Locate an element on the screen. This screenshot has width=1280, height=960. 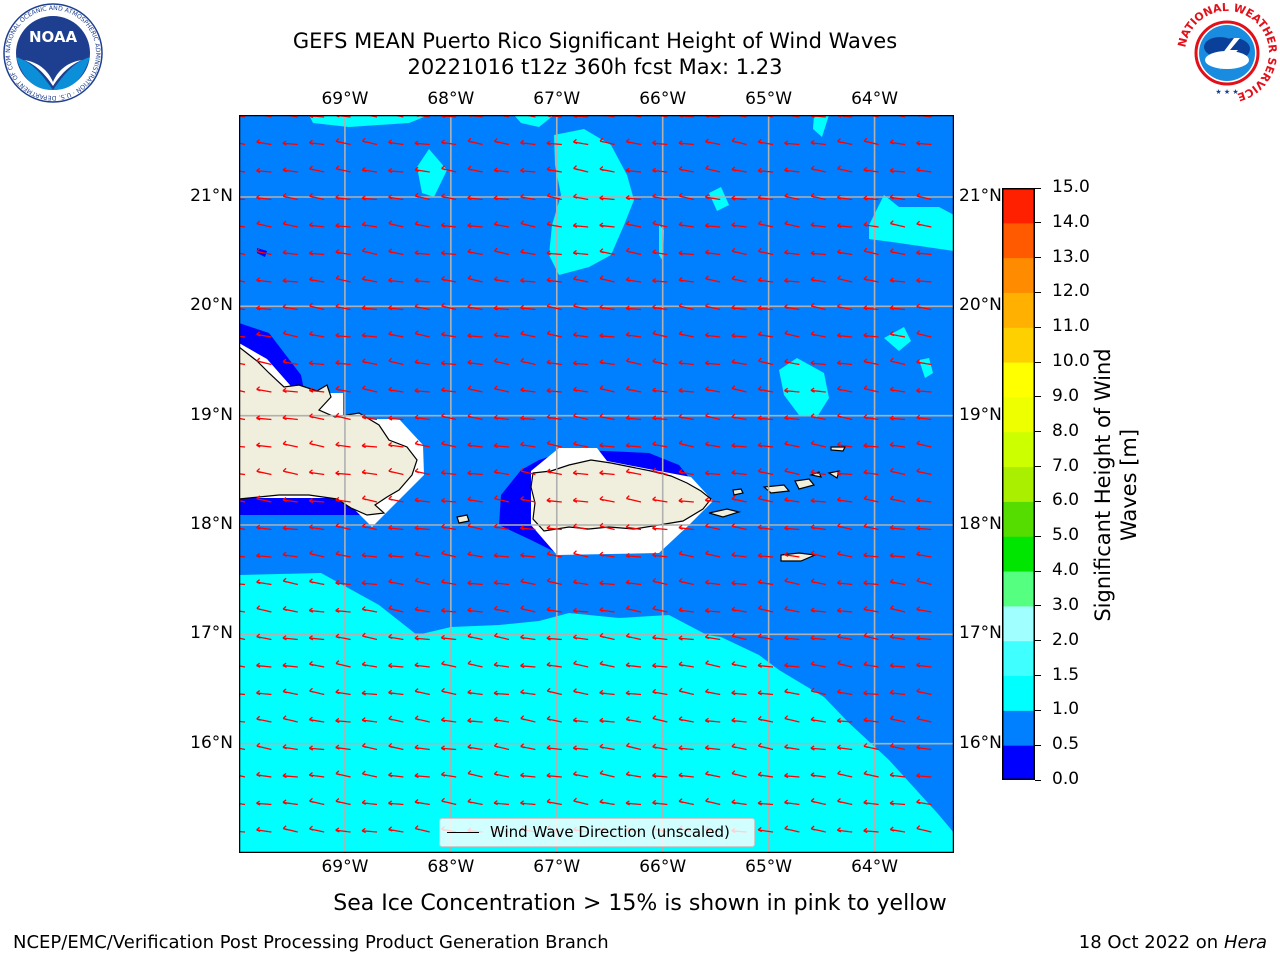
nws-logo: NATIONAL WEATHER SERVICE ★ ★ ★ is located at coordinates (1227, 53).